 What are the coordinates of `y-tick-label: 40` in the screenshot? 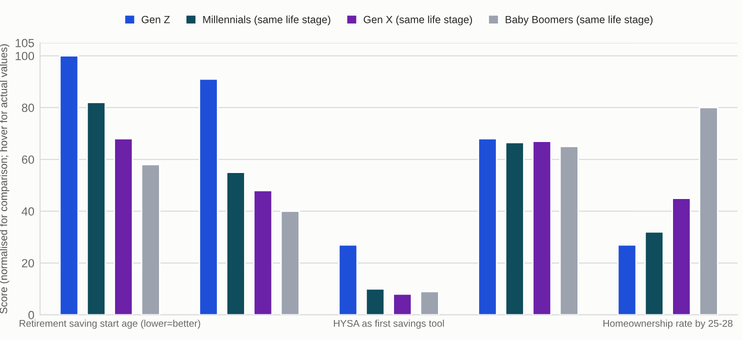 It's located at (28, 211).